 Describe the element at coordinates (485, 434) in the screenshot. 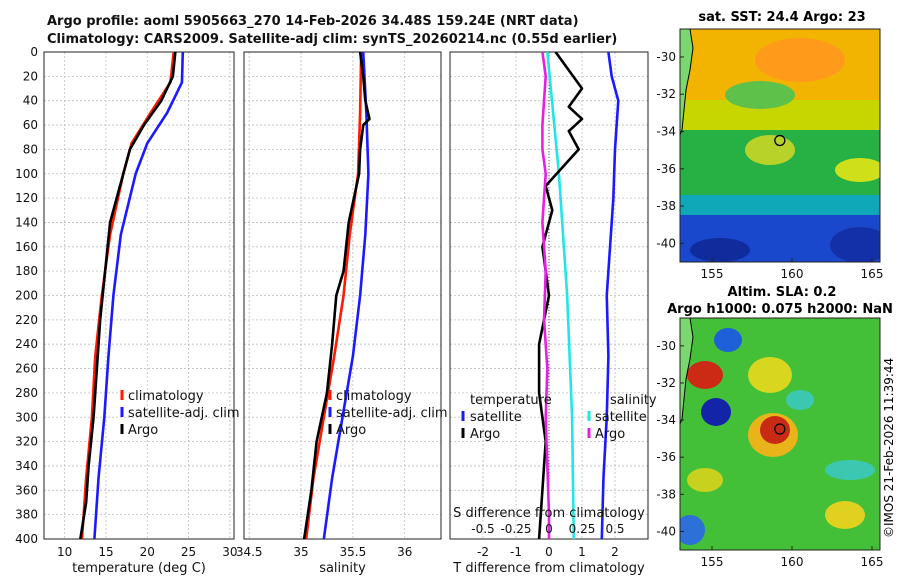

I see `diff-legend-temp-label: Argo` at that location.